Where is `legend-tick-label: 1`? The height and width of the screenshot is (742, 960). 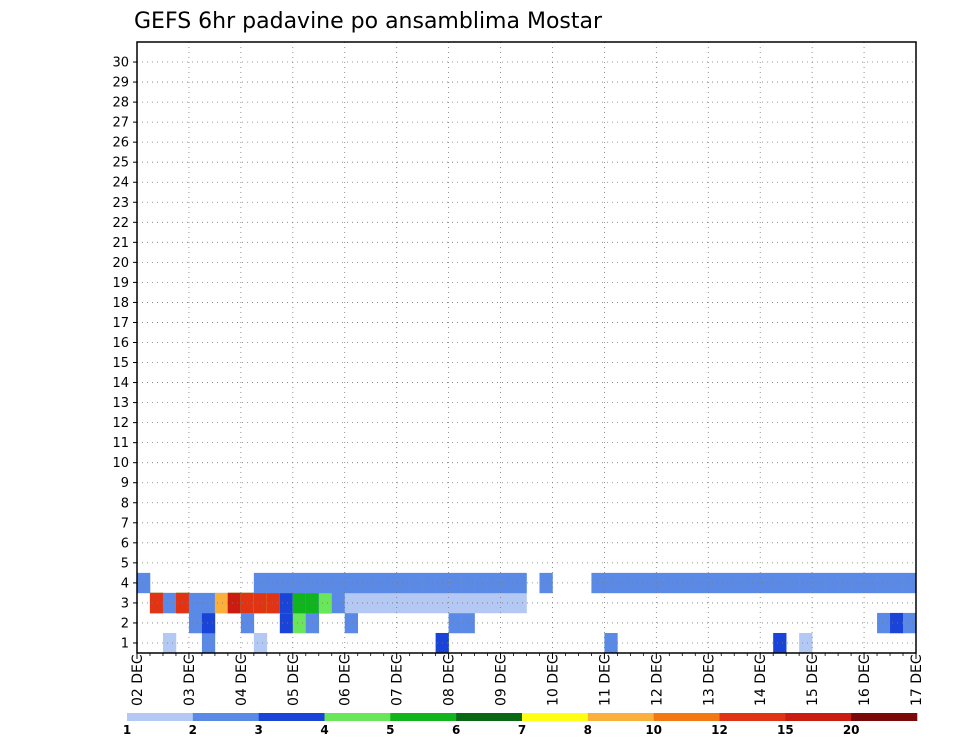 legend-tick-label: 1 is located at coordinates (127, 730).